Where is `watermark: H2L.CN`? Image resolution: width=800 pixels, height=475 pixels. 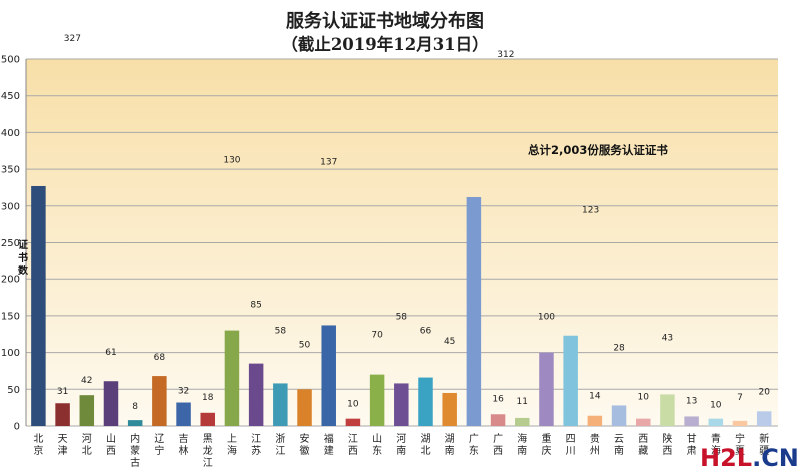 watermark: H2L.CN is located at coordinates (749, 458).